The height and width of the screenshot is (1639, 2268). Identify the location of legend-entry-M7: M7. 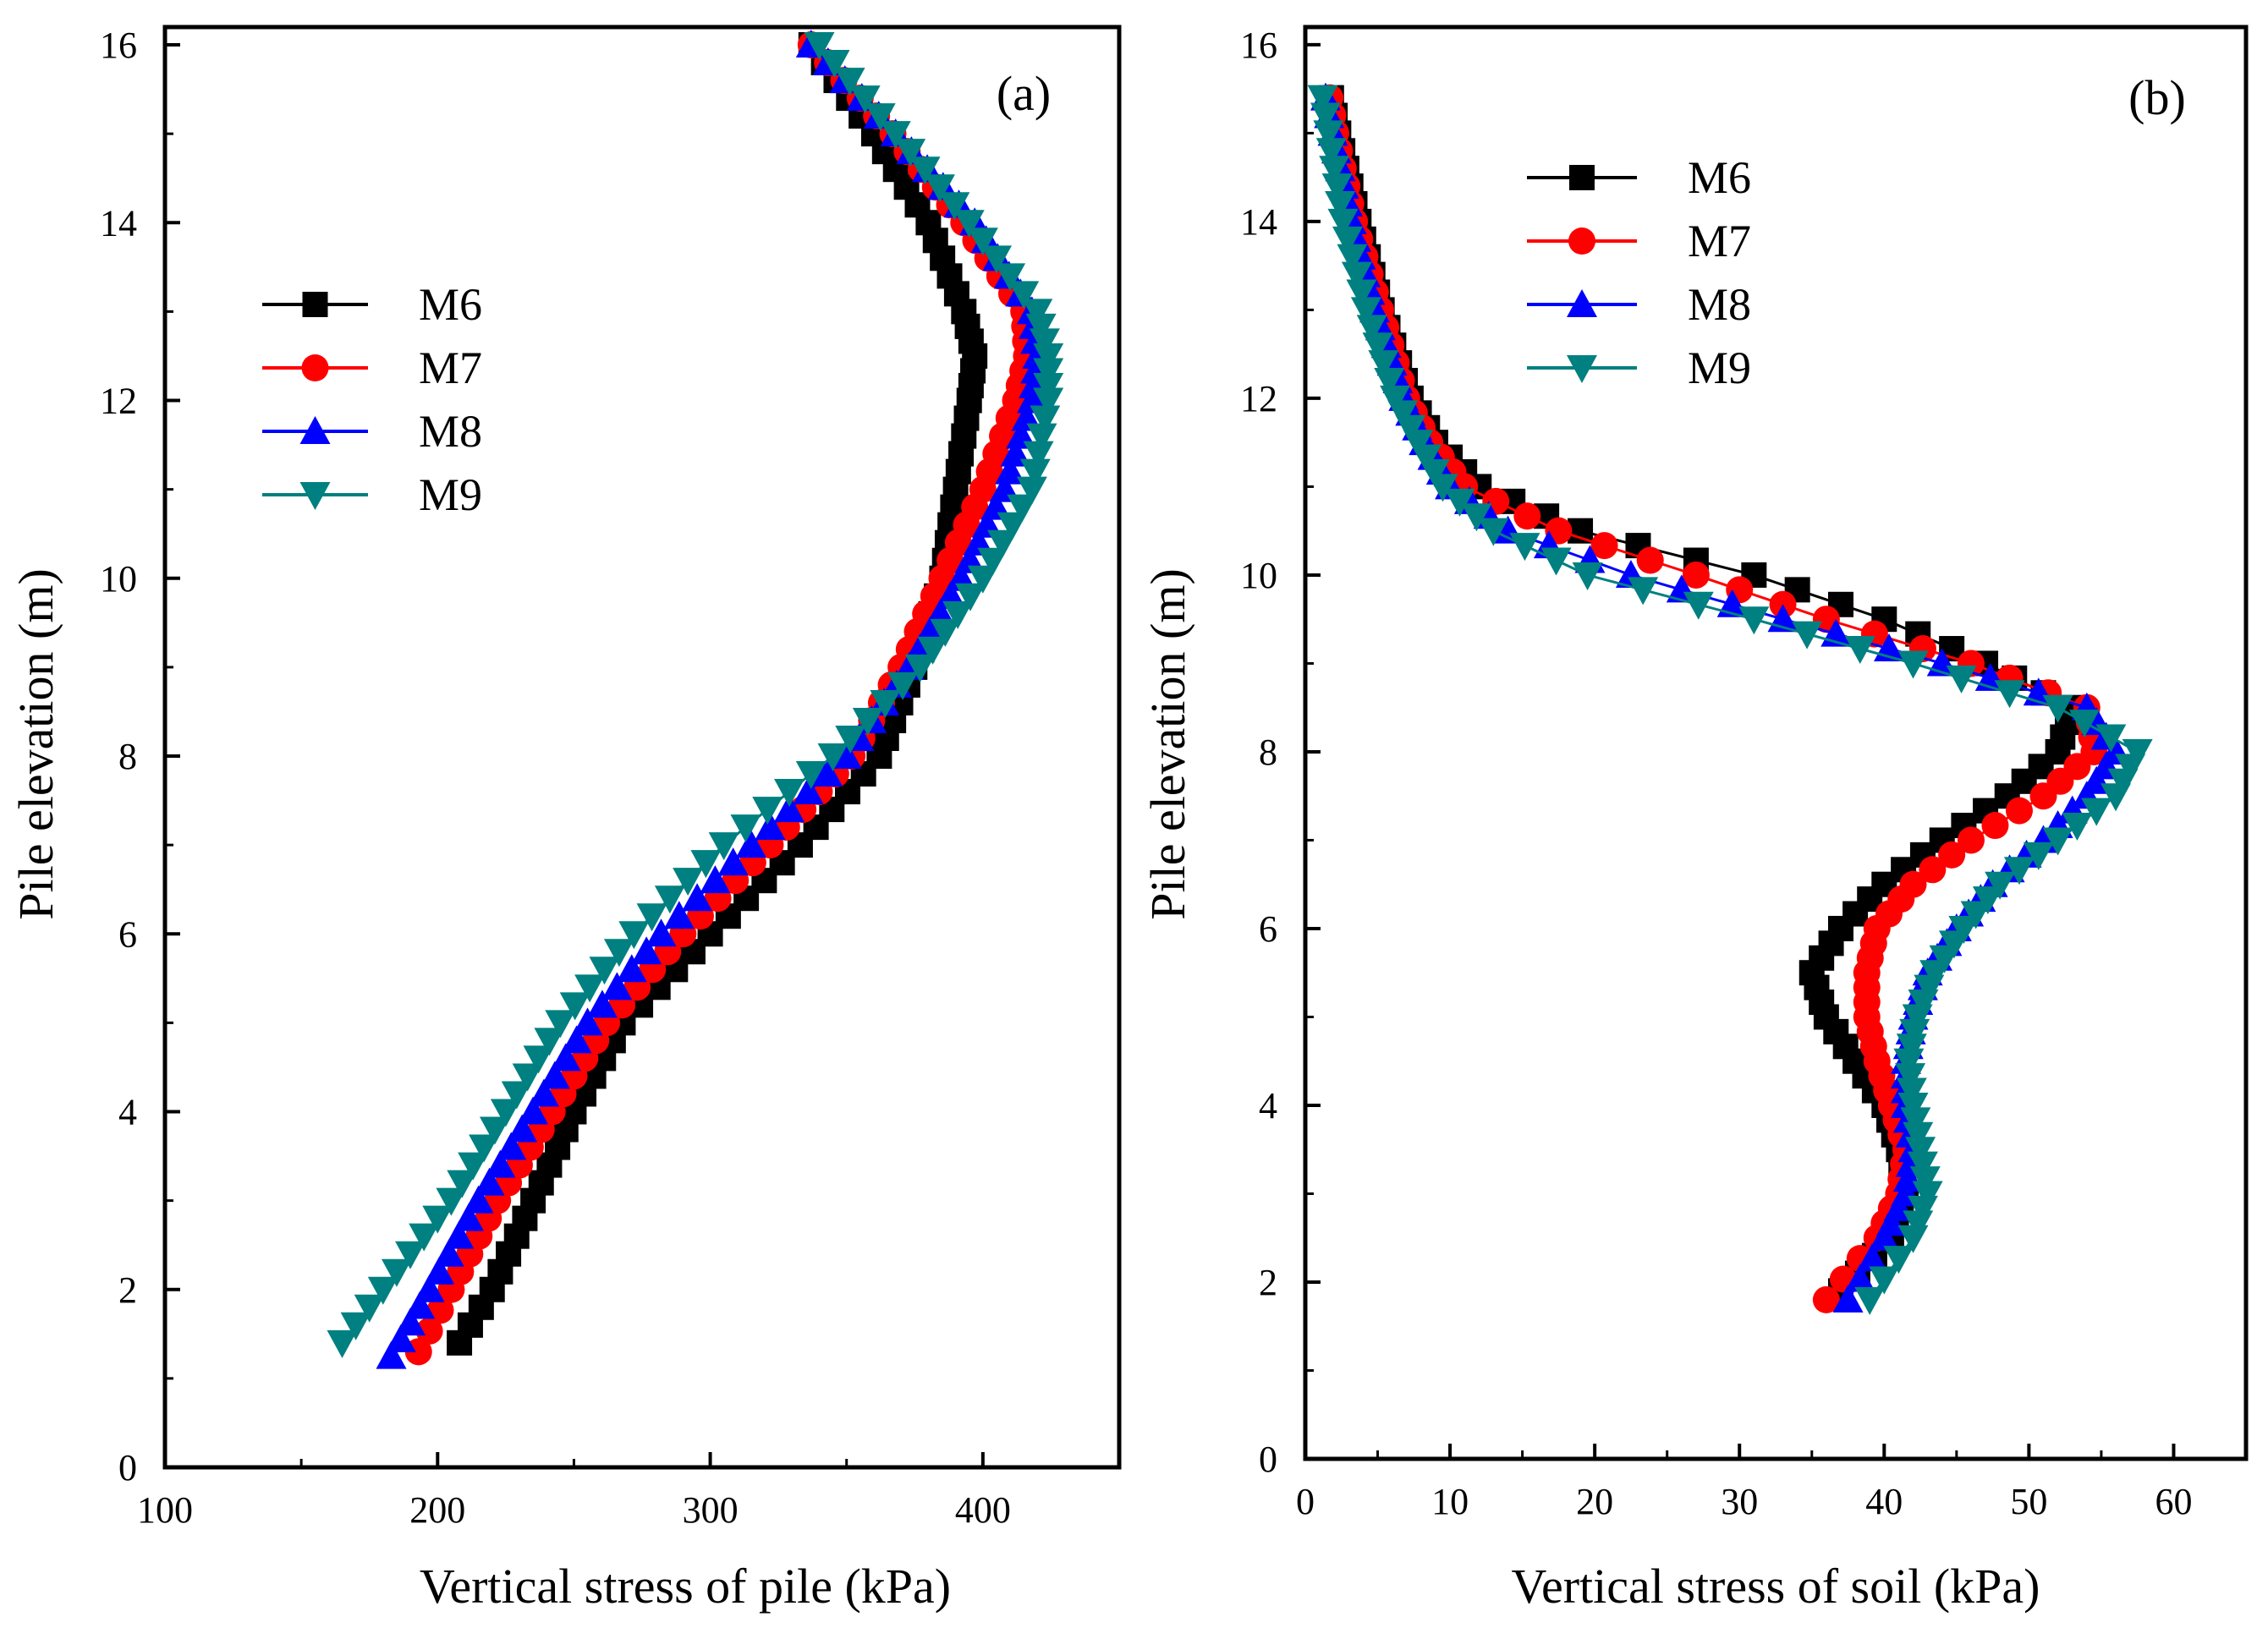
(372, 368).